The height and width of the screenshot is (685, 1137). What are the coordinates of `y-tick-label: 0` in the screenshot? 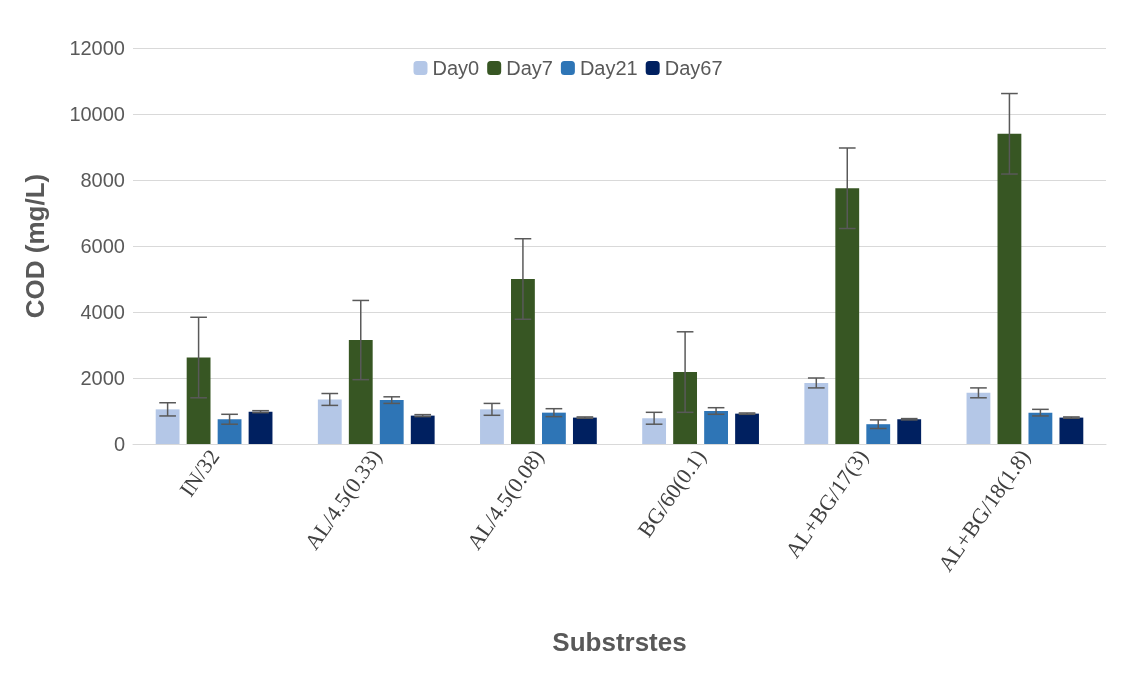 It's located at (119, 444).